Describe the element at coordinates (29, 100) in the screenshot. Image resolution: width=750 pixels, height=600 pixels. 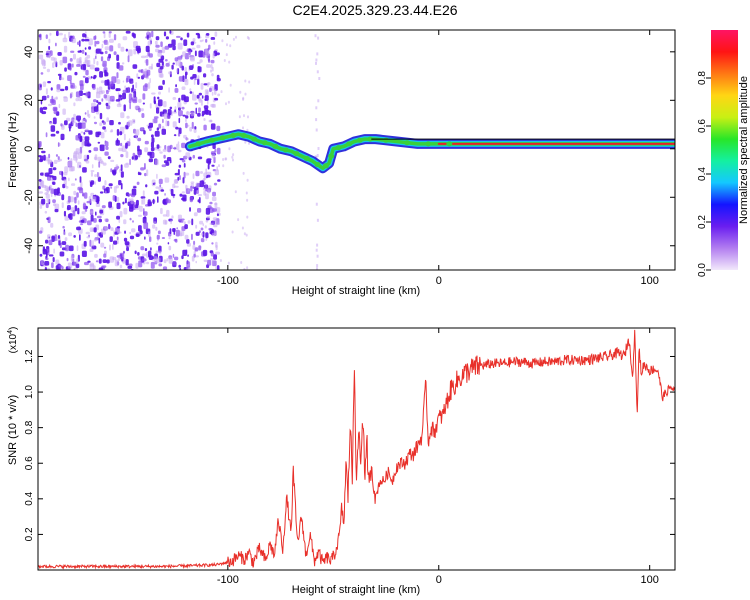
I see `spectrogram-y-tick-label: 20` at that location.